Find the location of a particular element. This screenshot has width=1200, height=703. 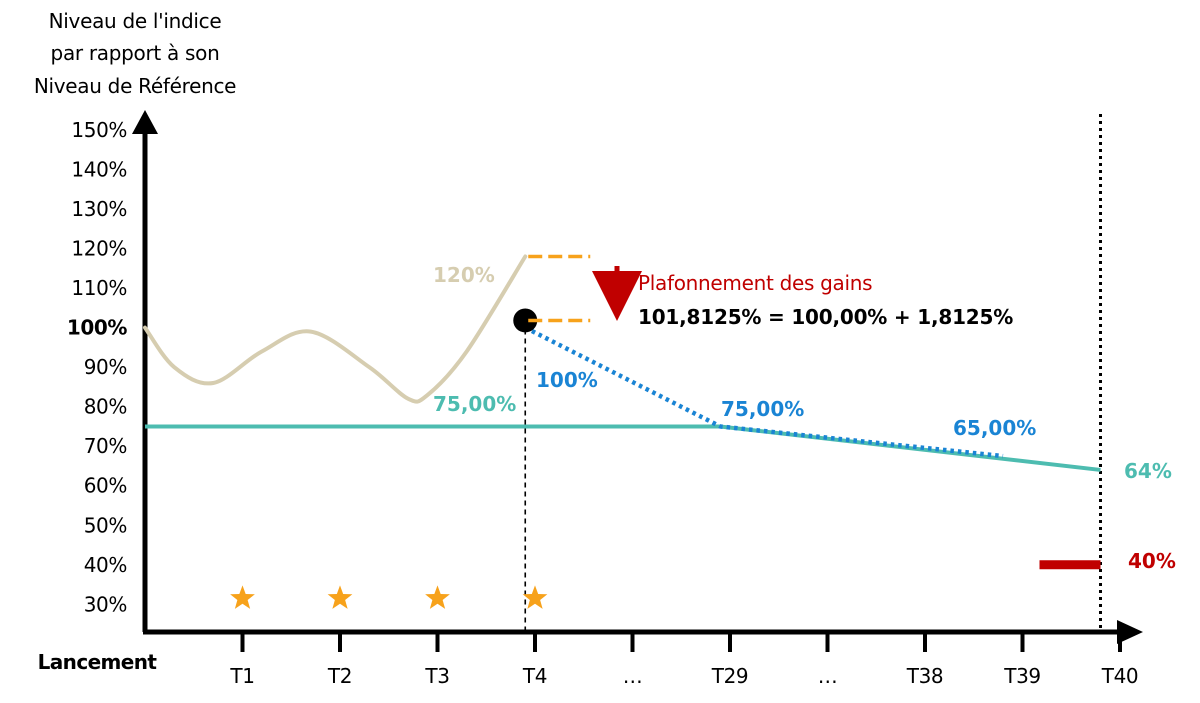

y-tick-label: 50% is located at coordinates (105, 525).